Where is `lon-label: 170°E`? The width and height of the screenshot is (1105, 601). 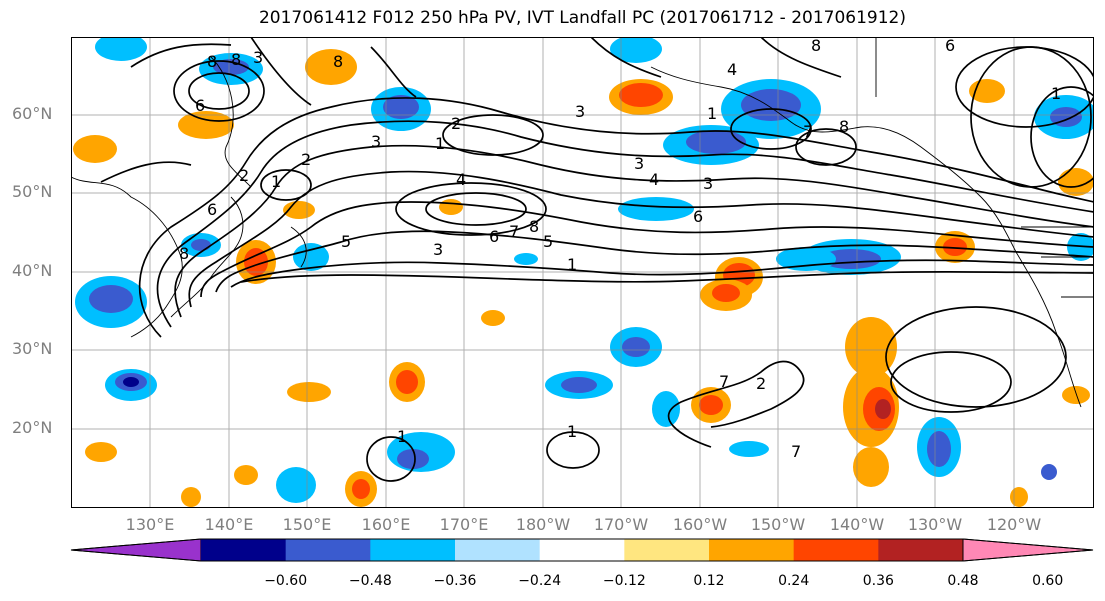
lon-label: 170°E is located at coordinates (464, 524).